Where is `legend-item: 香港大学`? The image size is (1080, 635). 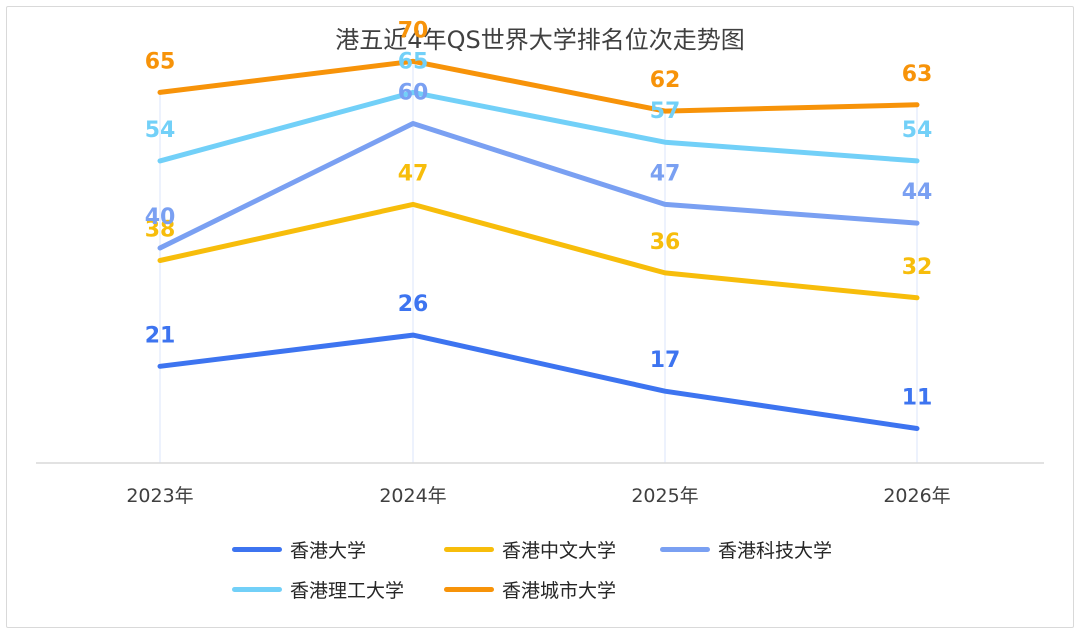
legend-item: 香港大学 is located at coordinates (299, 549).